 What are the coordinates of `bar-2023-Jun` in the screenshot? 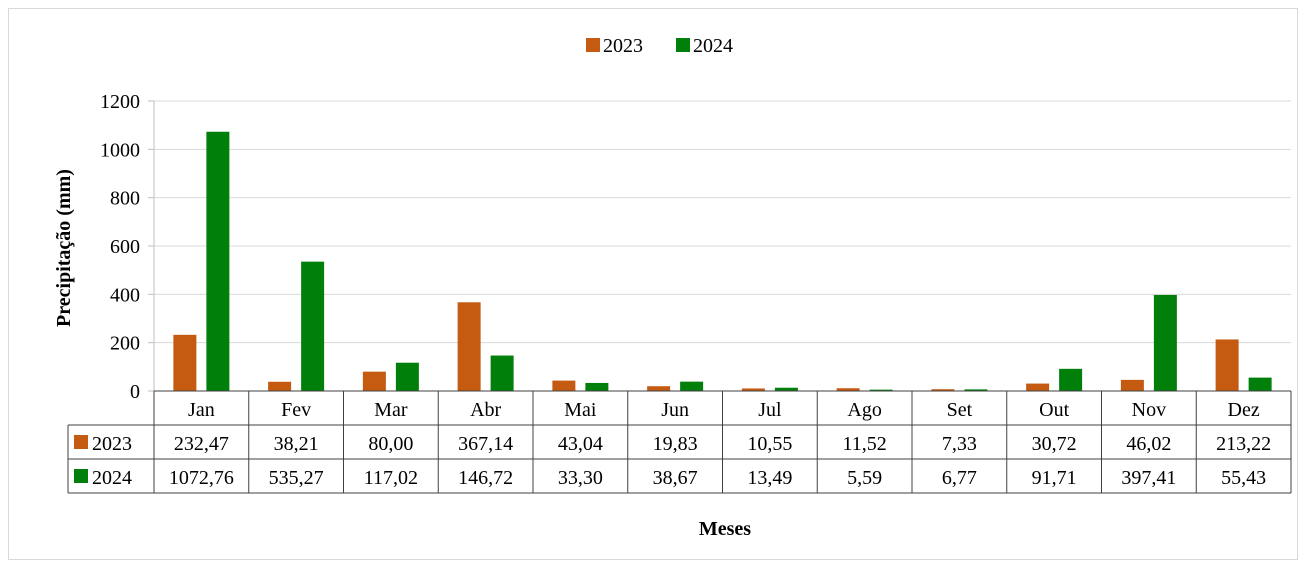 It's located at (659, 388).